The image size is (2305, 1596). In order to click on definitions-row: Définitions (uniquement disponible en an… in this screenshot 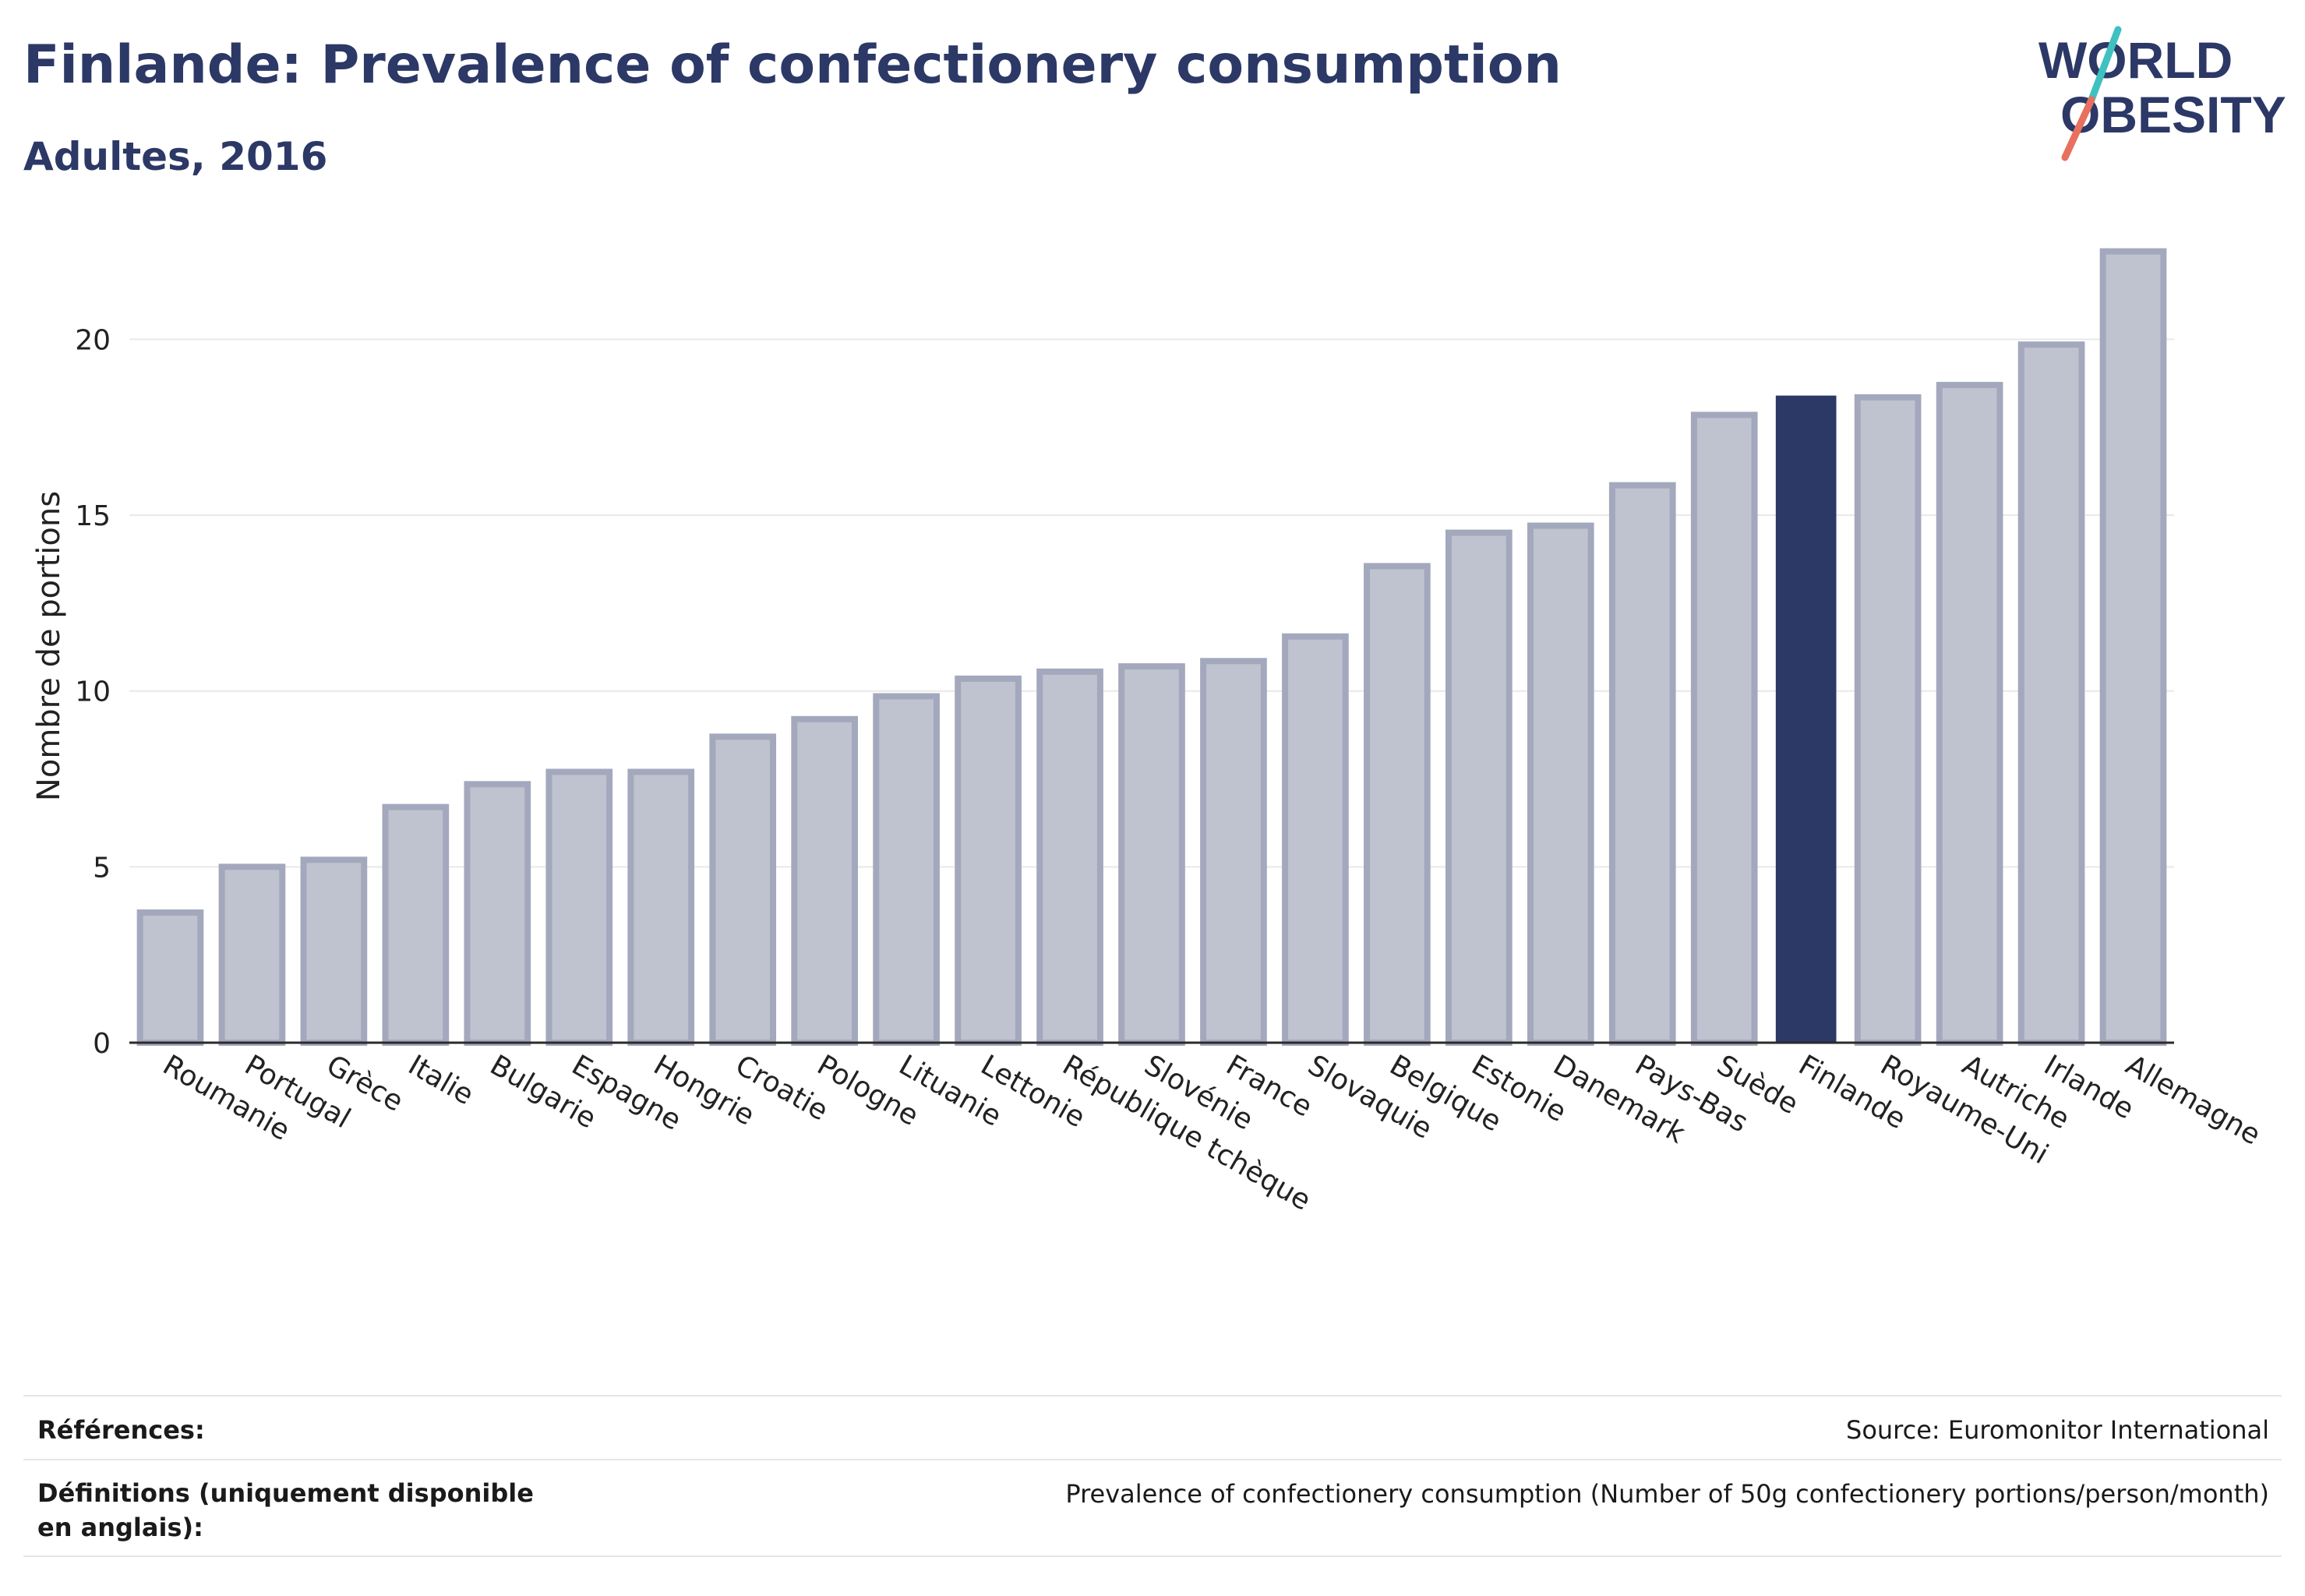, I will do `click(1152, 1507)`.